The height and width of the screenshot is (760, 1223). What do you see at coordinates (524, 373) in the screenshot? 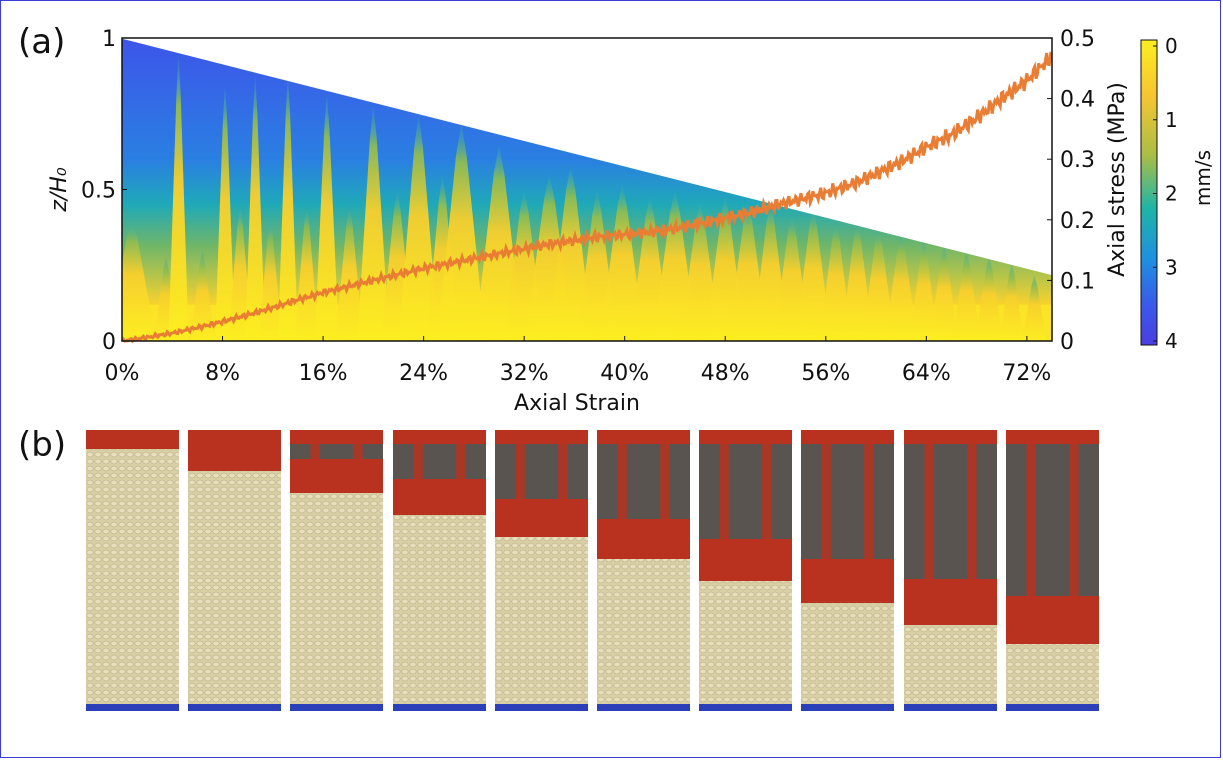
I see `x-tick-label: 32%` at bounding box center [524, 373].